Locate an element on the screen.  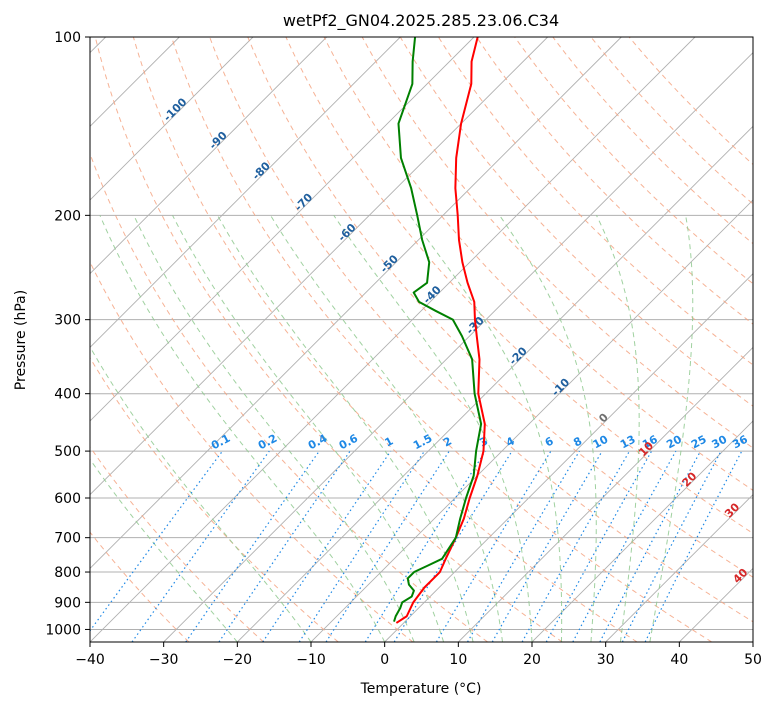
y-tick-label: 100 is located at coordinates (67, 38).